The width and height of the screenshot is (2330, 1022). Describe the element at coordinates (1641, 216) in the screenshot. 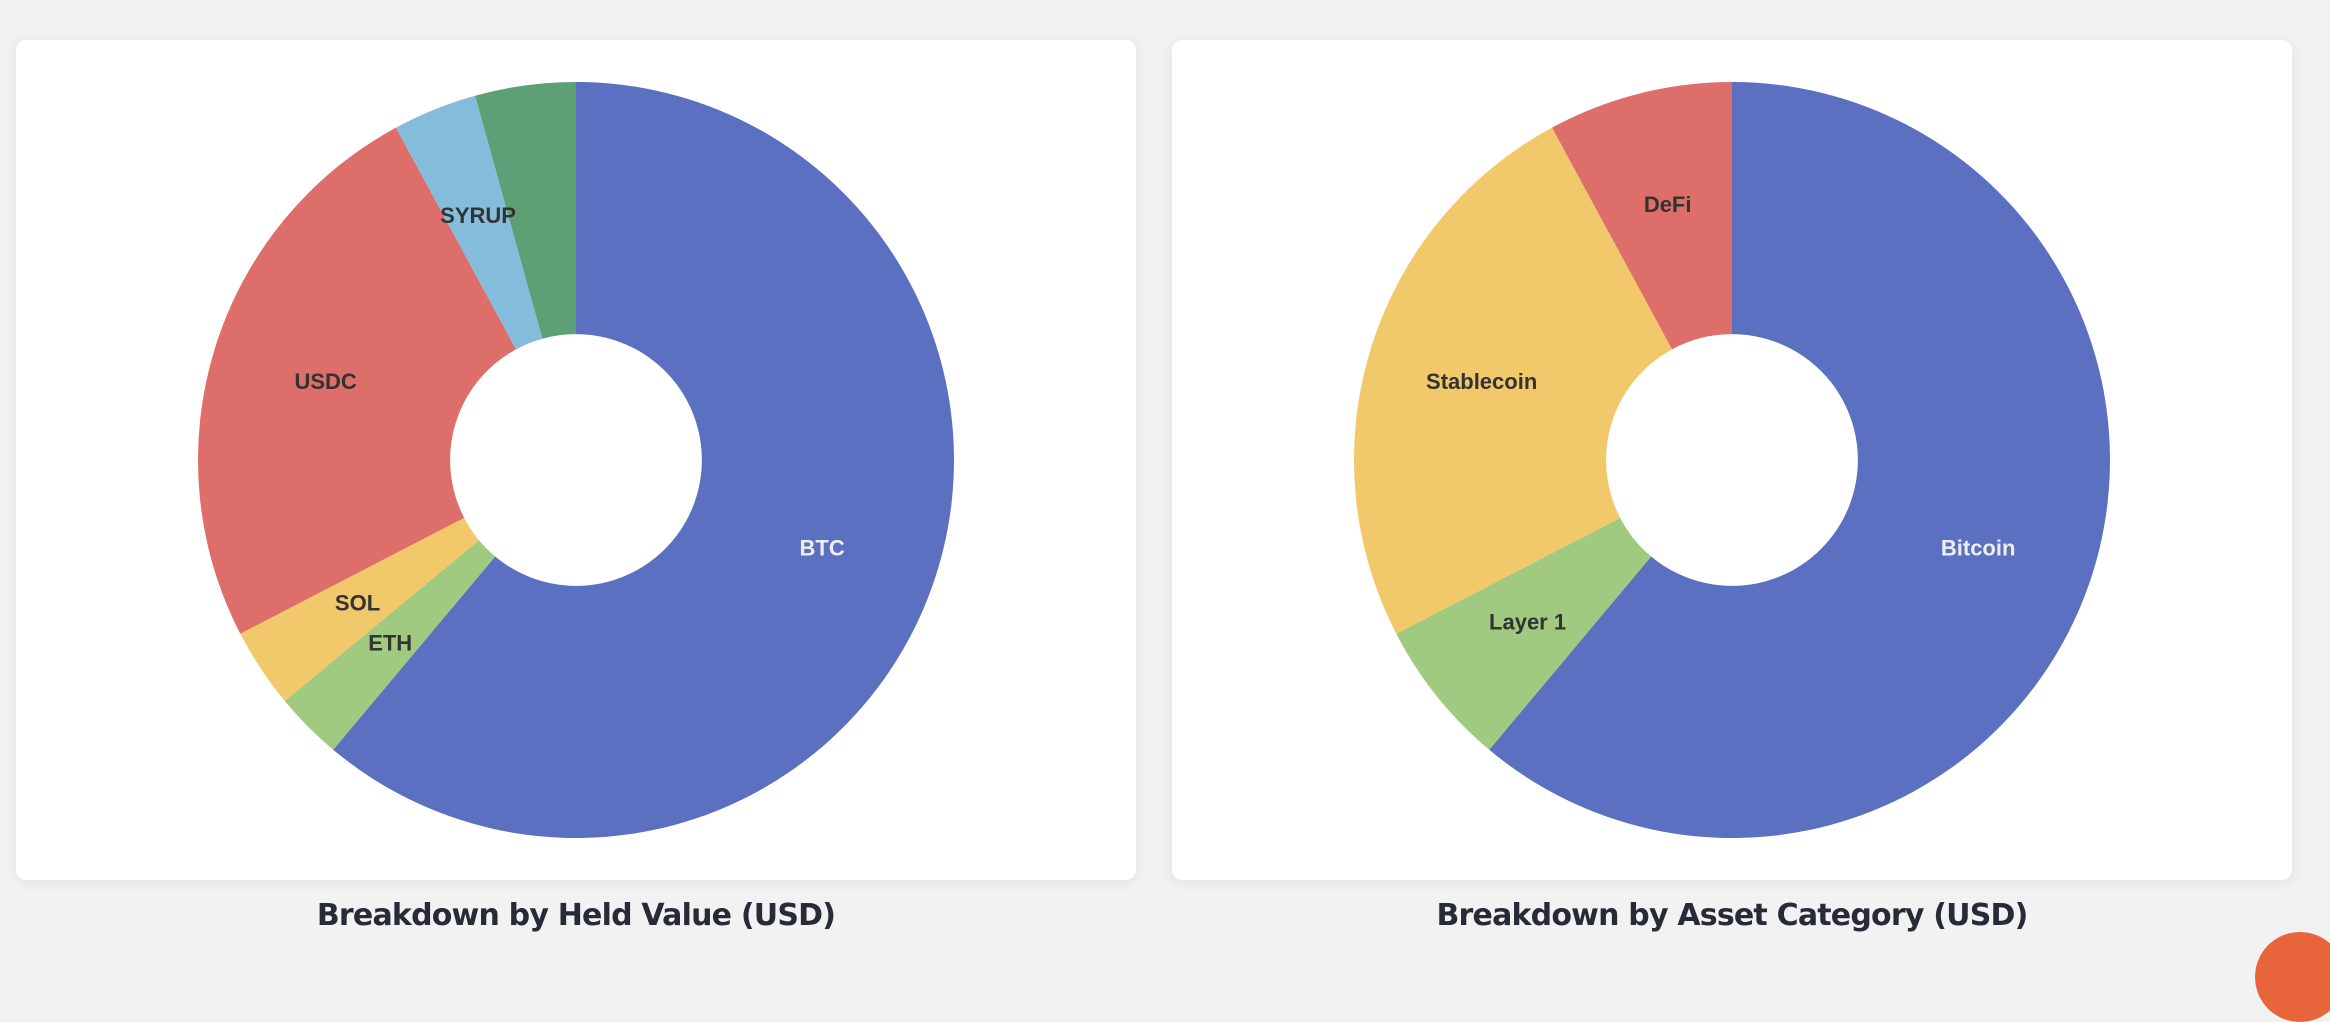

I see `slice-defi` at that location.